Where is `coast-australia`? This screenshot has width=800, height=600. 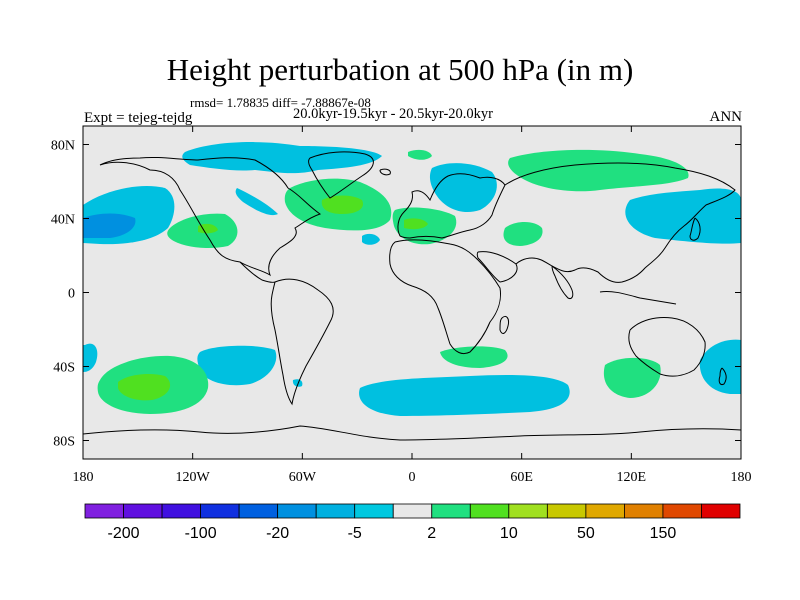 coast-australia is located at coordinates (667, 347).